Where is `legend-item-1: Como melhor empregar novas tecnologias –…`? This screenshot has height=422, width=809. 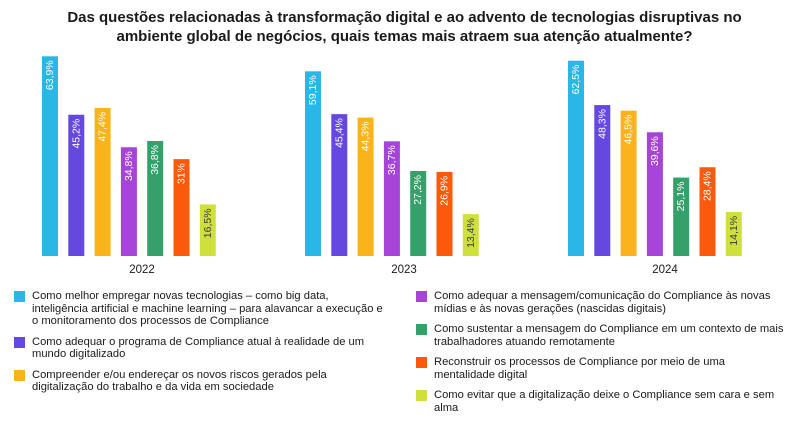 legend-item-1: Como melhor empregar novas tecnologias –… is located at coordinates (200, 309).